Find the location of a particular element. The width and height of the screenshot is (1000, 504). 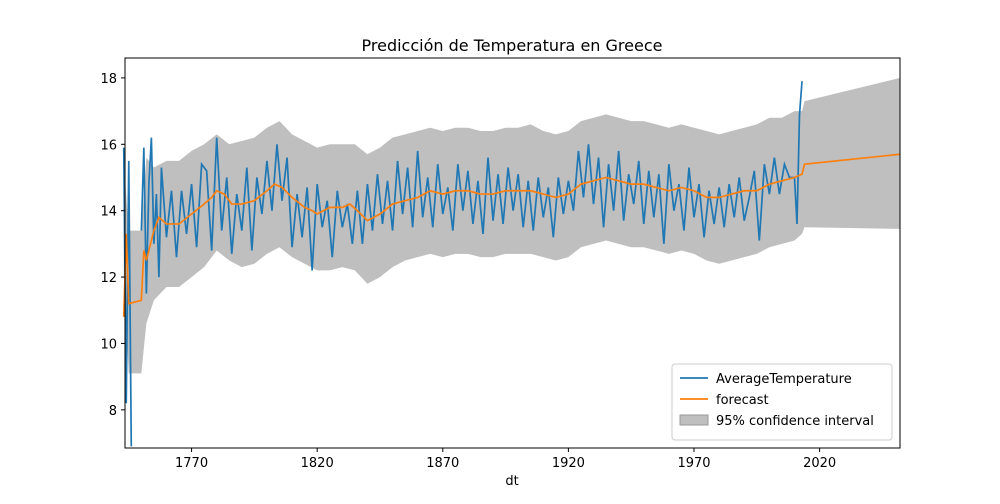

y-tick-label: 16 is located at coordinates (108, 145).